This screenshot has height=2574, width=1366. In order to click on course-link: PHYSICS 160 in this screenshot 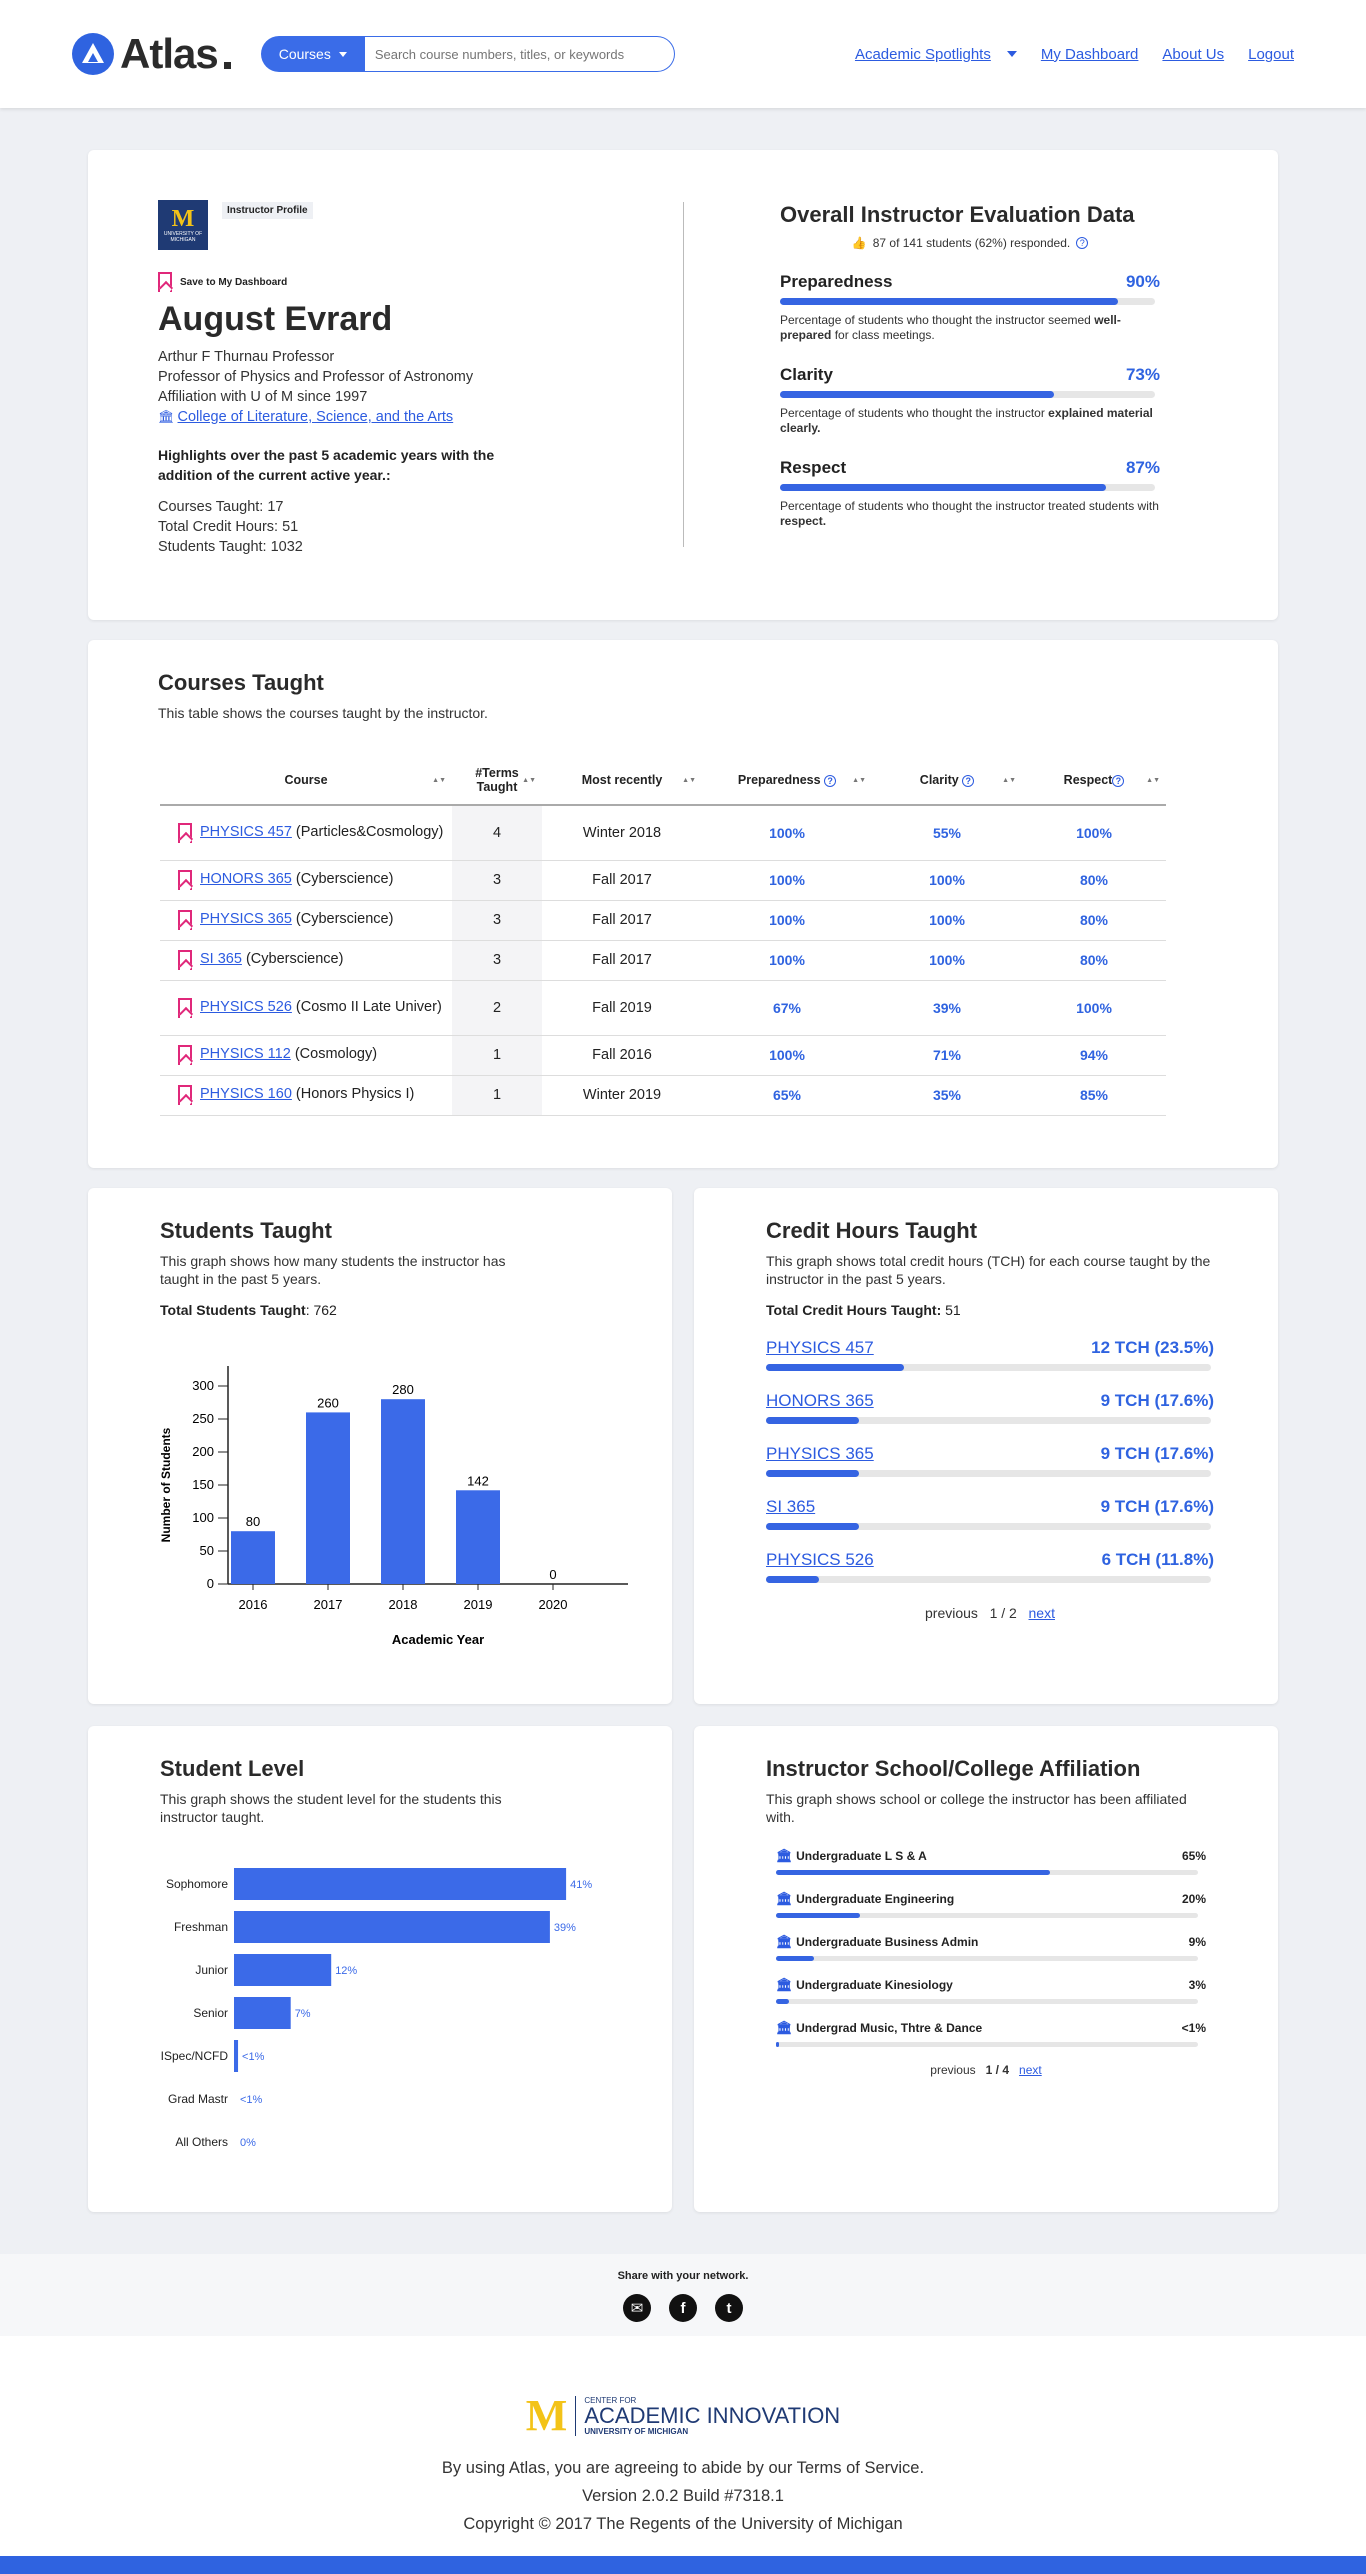, I will do `click(246, 1094)`.